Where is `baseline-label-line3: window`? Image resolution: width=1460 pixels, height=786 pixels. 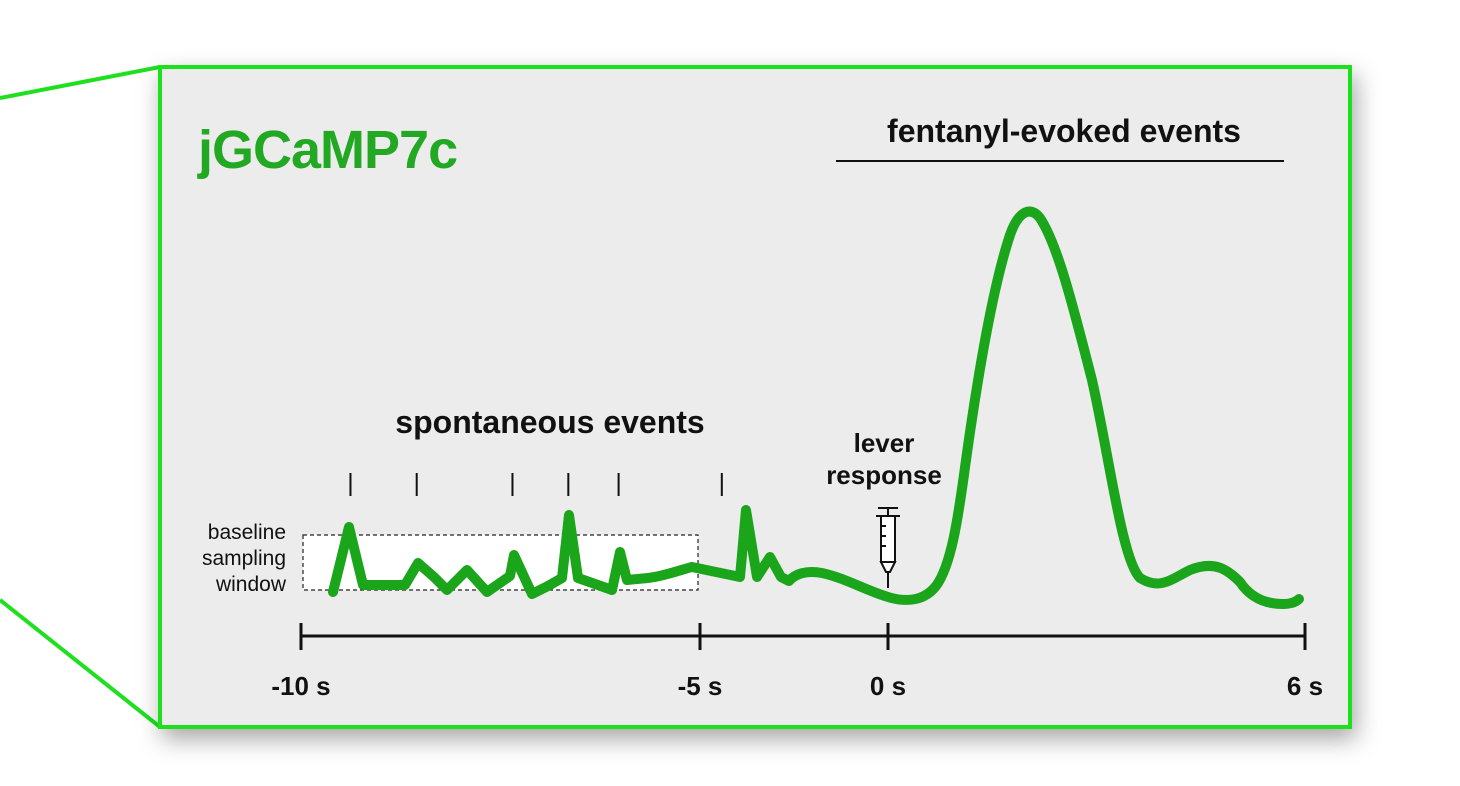
baseline-label-line3: window is located at coordinates (251, 584).